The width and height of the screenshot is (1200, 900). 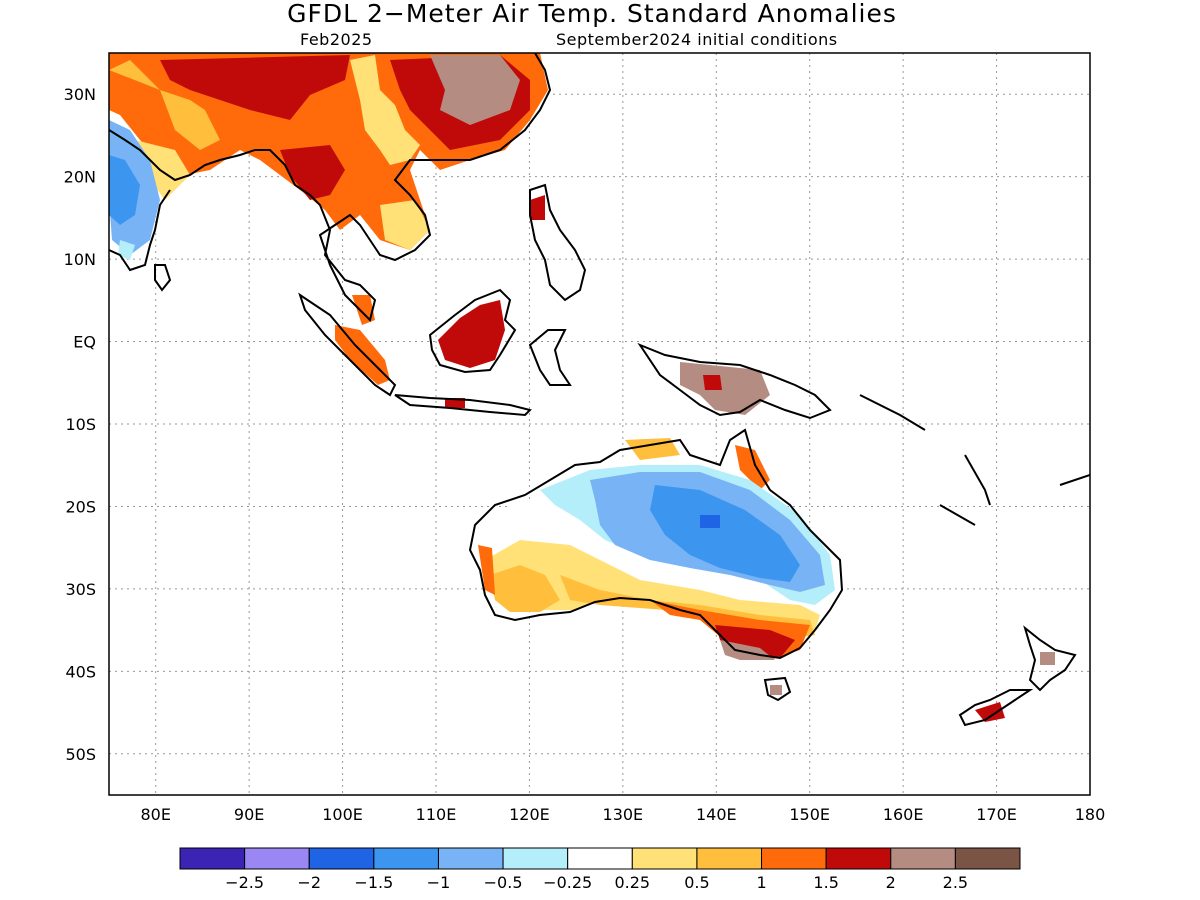 What do you see at coordinates (84, 342) in the screenshot?
I see `lat-tick-label: EQ` at bounding box center [84, 342].